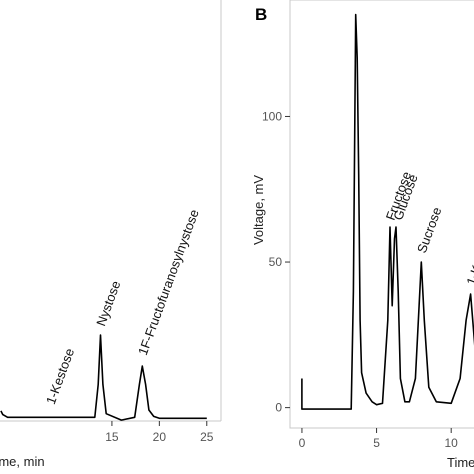 The image size is (474, 474). Describe the element at coordinates (261, 14) in the screenshot. I see `panel-b-letter: B` at that location.